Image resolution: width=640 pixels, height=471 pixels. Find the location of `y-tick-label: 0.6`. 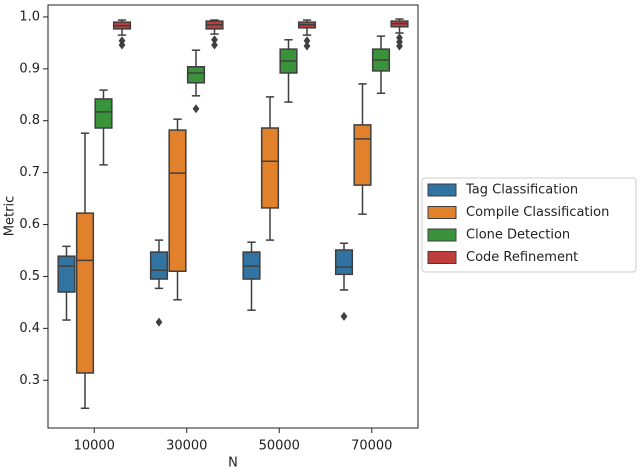

y-tick-label: 0.6 is located at coordinates (29, 224).